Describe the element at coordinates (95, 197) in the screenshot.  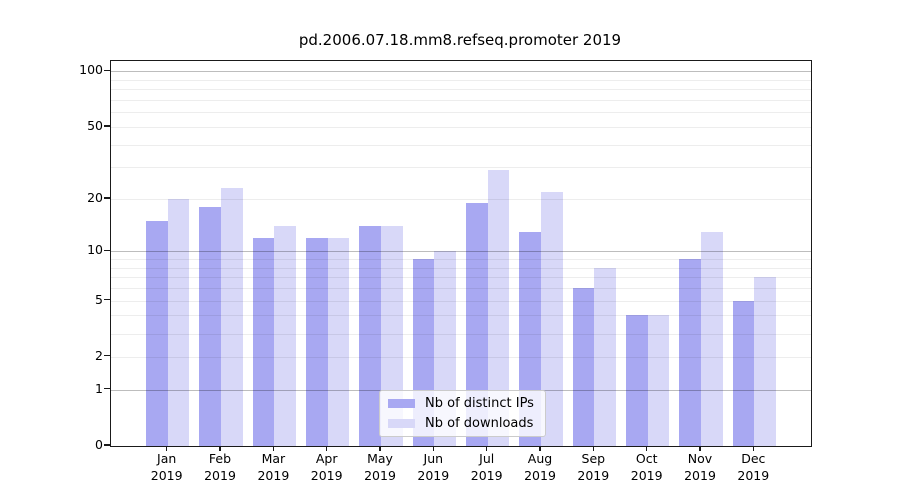
I see `y-tick-label: 20` at that location.